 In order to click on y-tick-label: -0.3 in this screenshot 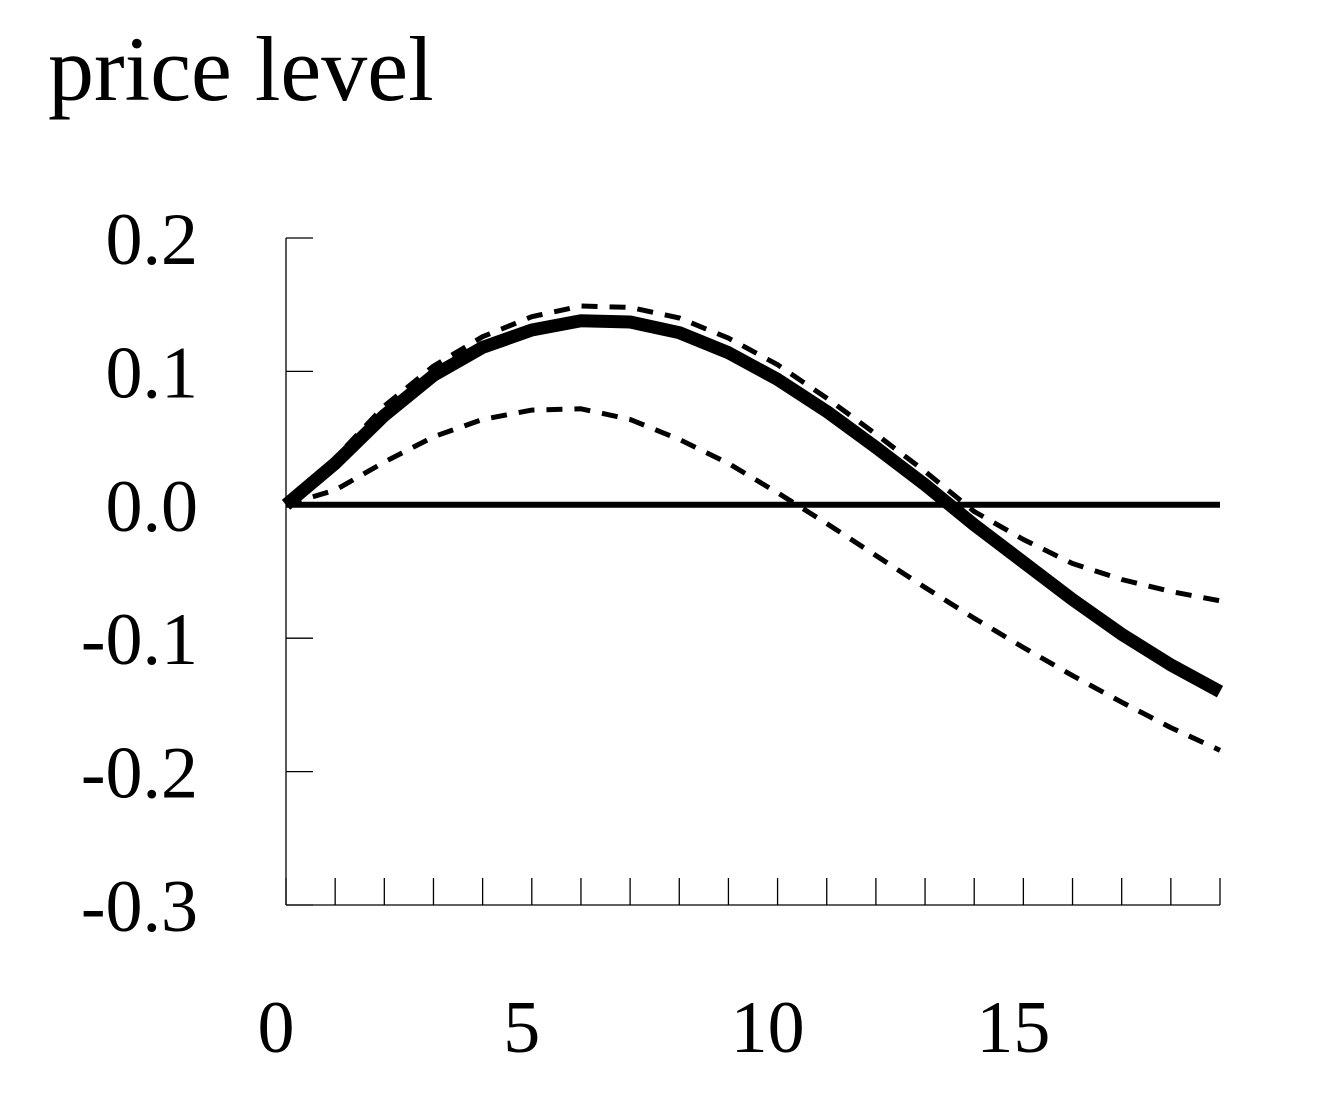, I will do `click(139, 907)`.